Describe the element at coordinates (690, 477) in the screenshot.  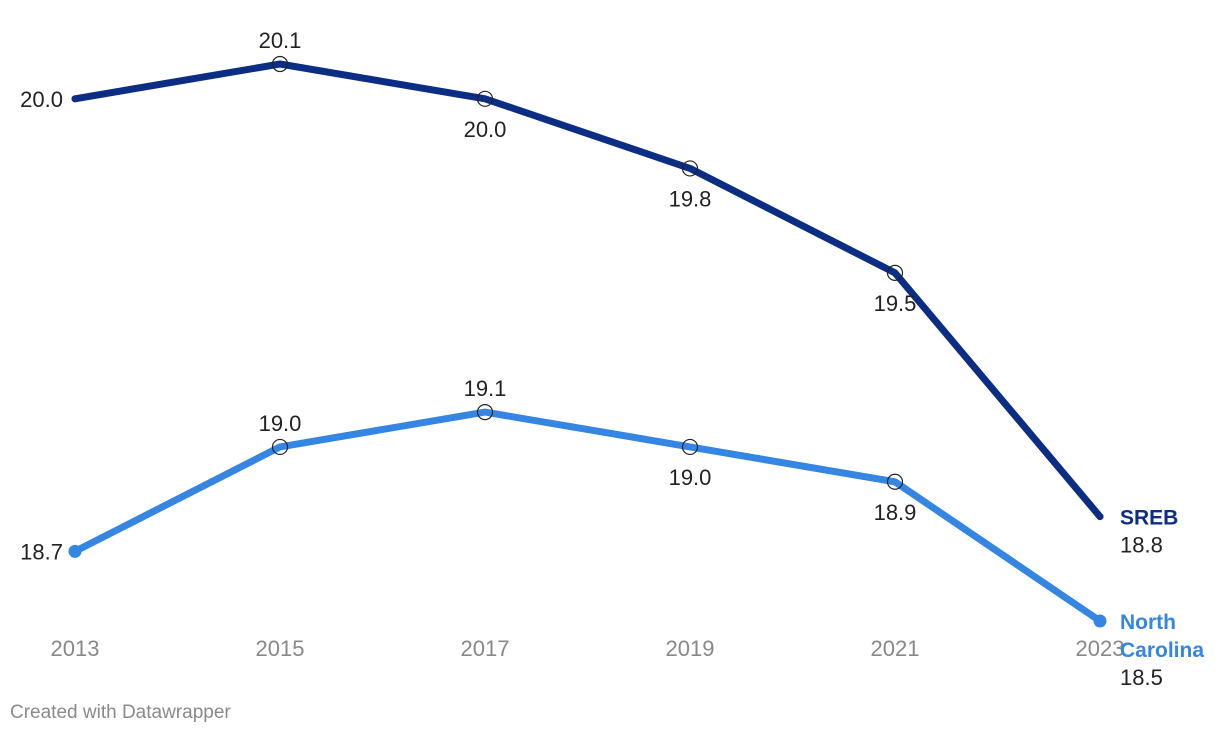
I see `data-label-north-carolina-2019: 19.0` at that location.